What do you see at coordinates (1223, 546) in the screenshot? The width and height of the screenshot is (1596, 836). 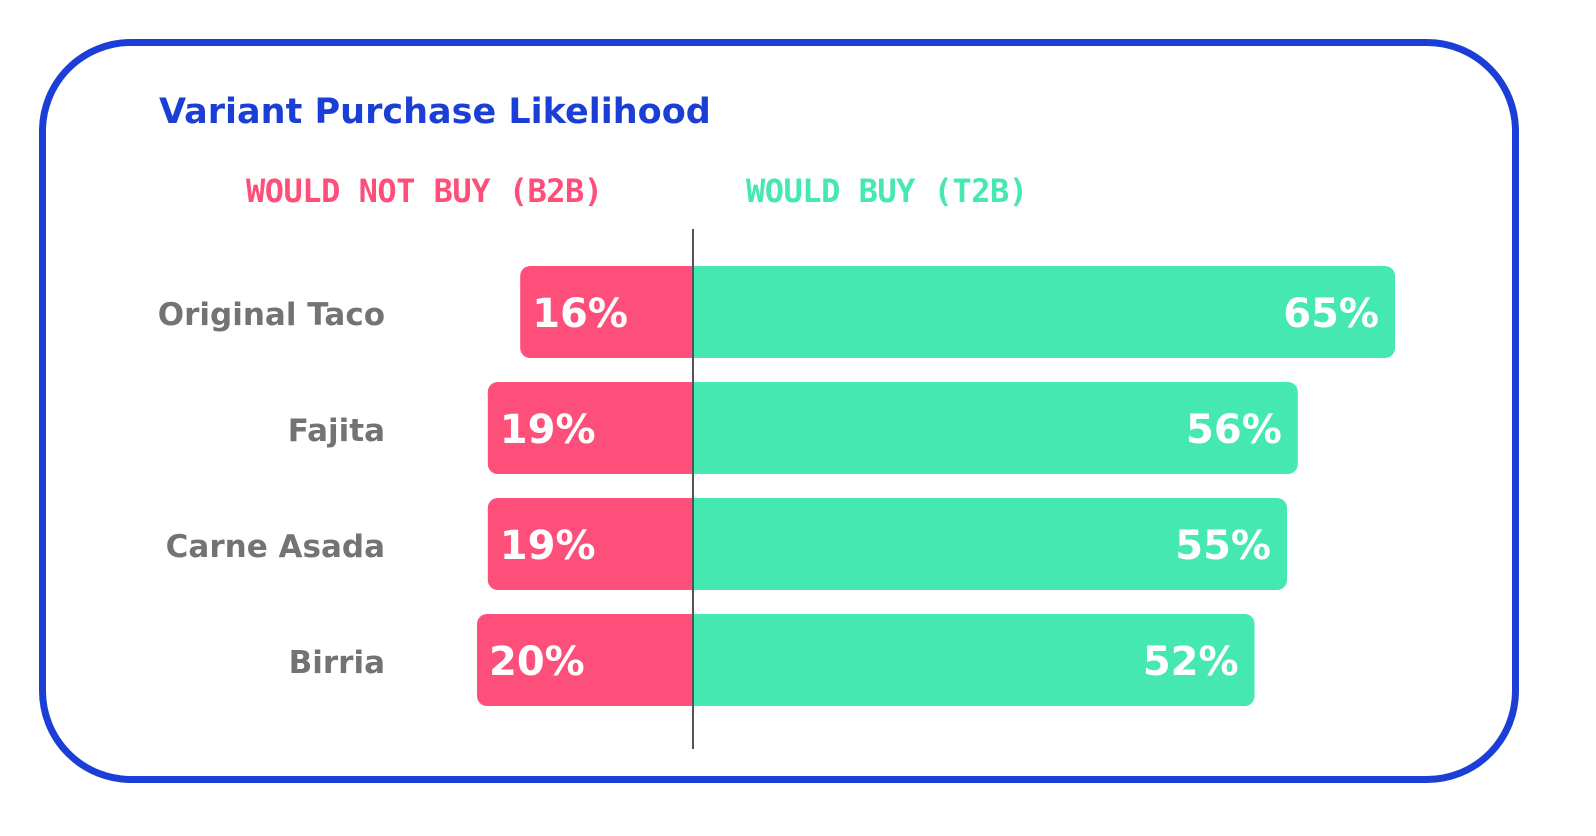 I see `value-label-would-buy: 55%` at bounding box center [1223, 546].